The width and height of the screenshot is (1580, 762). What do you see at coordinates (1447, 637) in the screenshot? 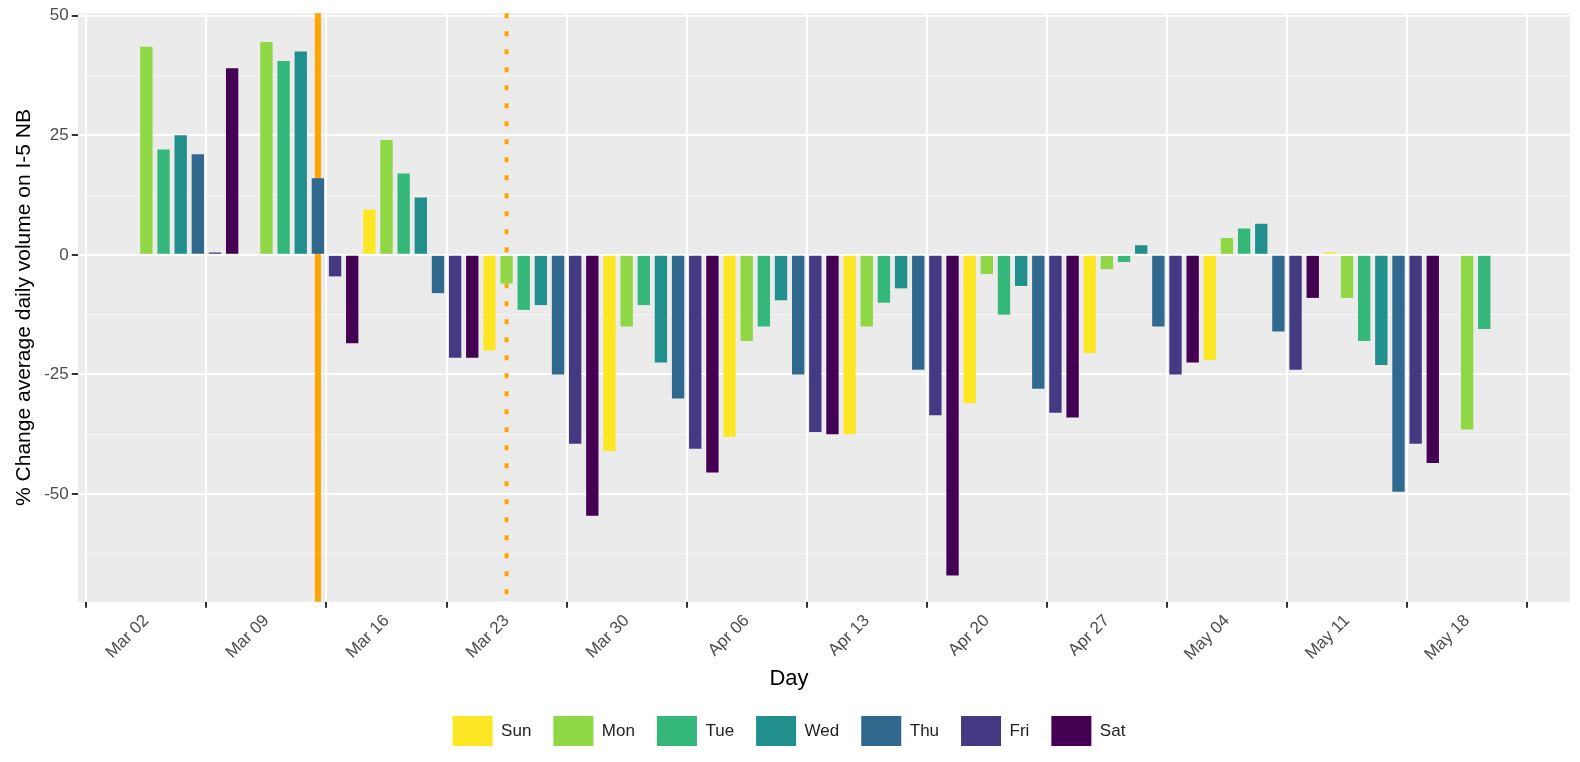
I see `x-tick-label: May 18` at bounding box center [1447, 637].